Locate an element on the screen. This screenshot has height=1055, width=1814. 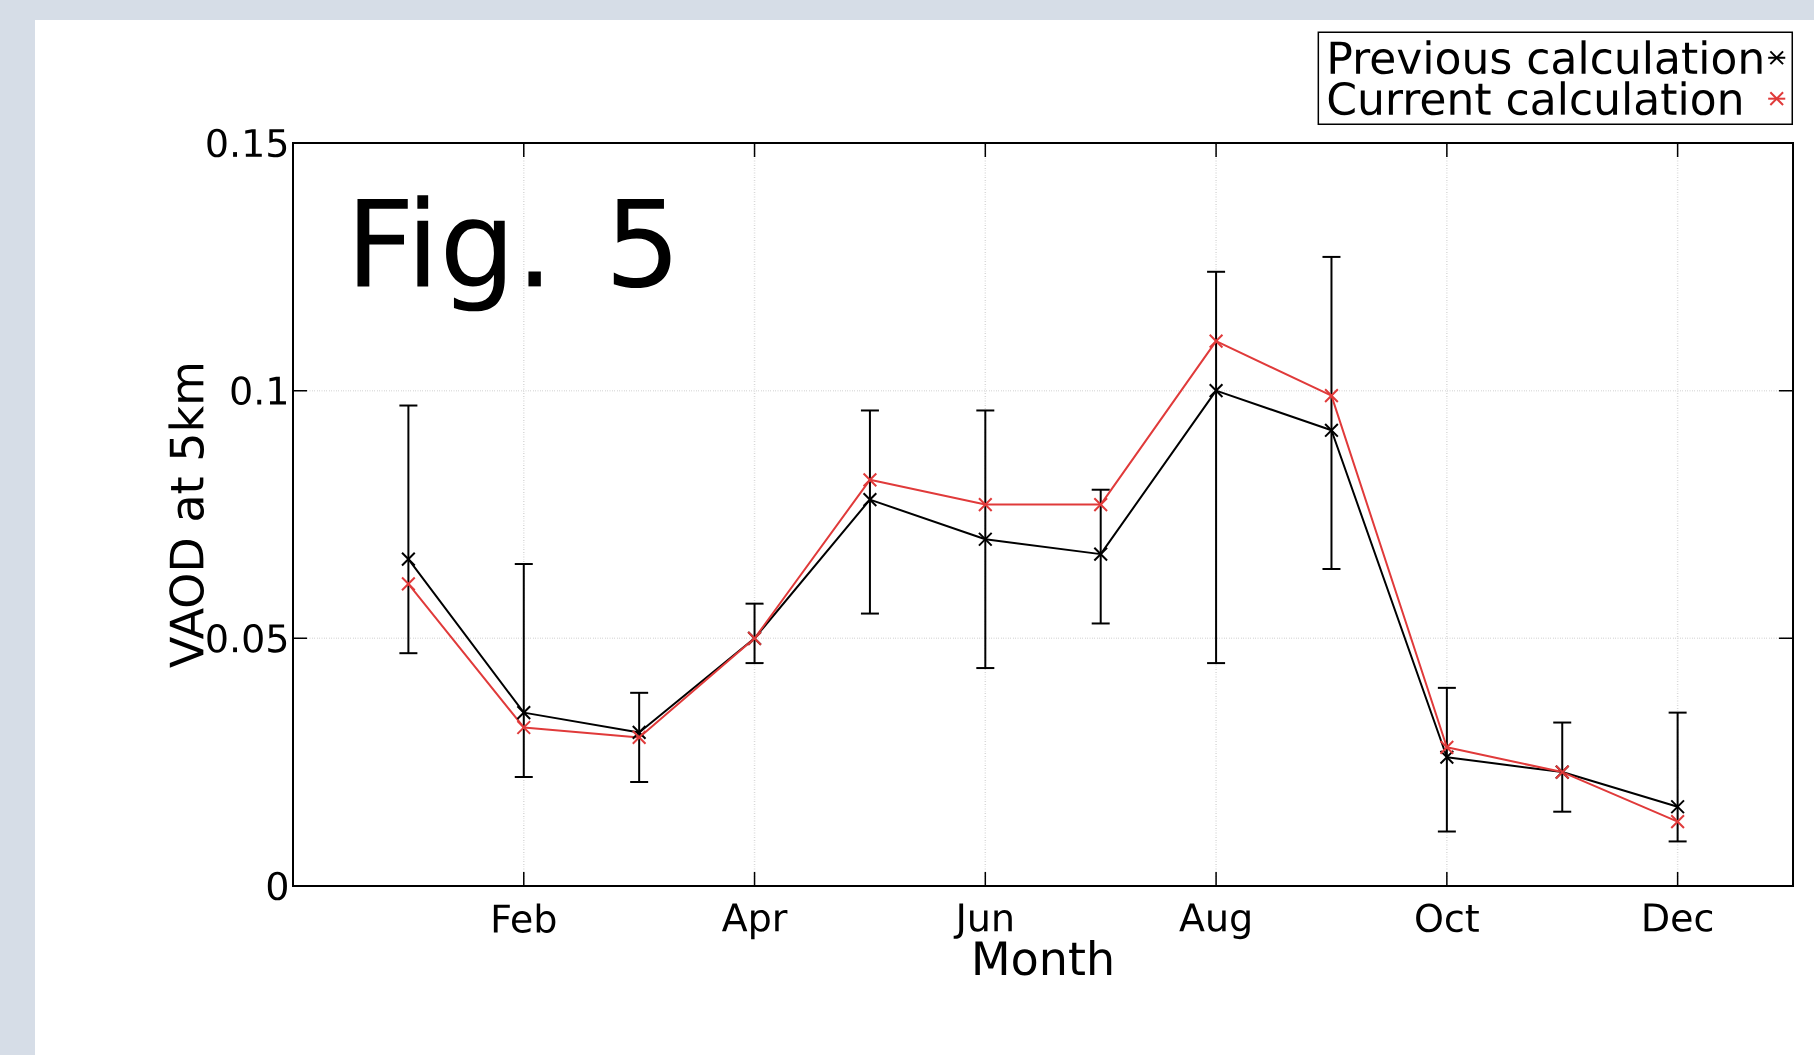
legend-label: Previous calculation is located at coordinates (1546, 57).